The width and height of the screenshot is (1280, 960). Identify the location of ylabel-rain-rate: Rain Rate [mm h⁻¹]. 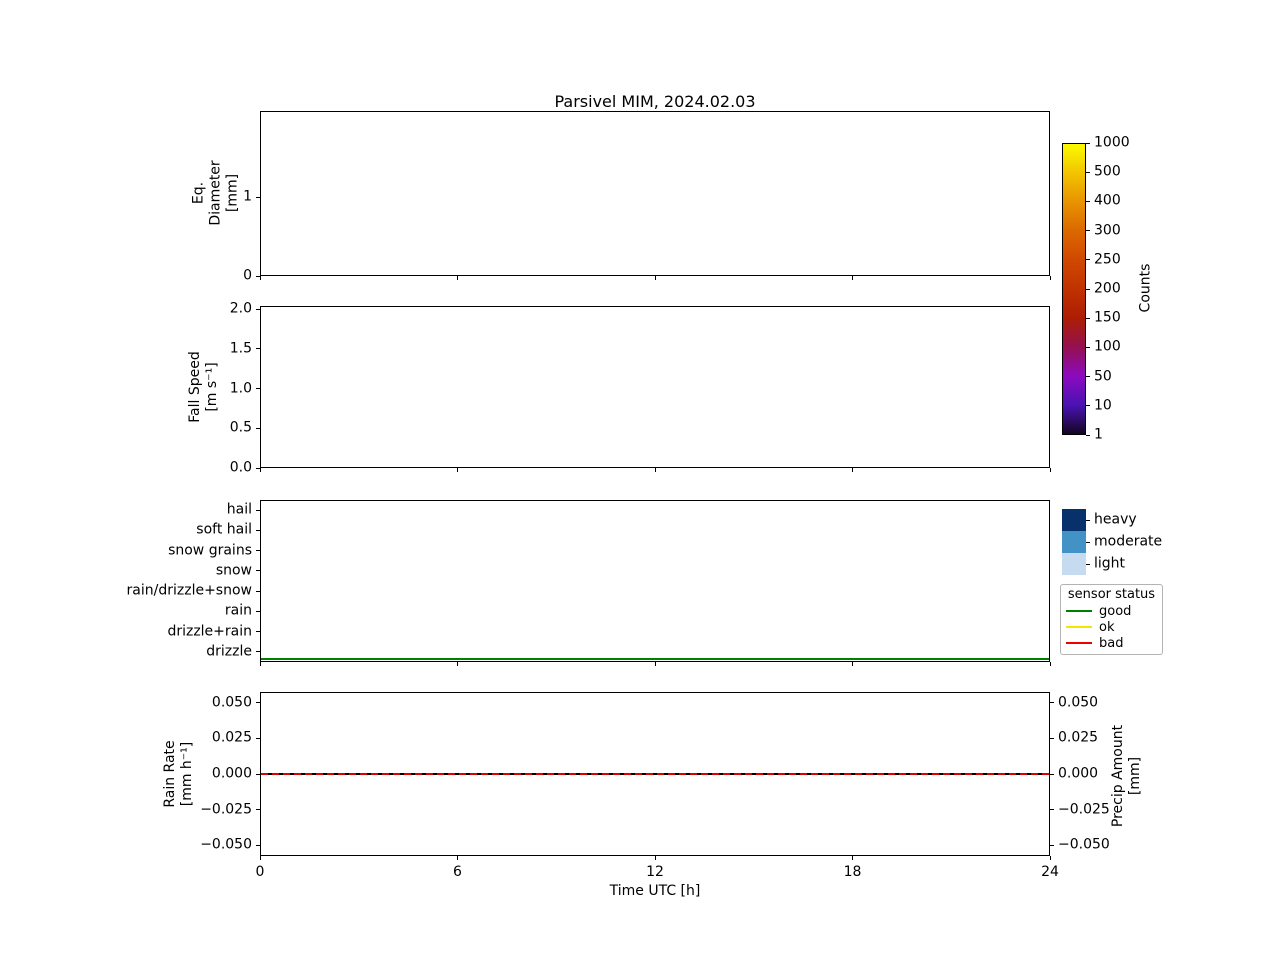
(179, 773).